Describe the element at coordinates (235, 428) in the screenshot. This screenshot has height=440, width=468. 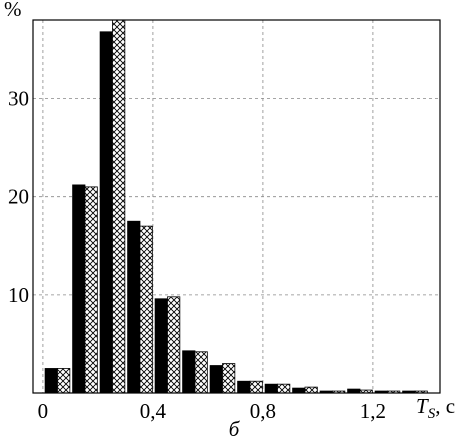
I see `caption: б` at that location.